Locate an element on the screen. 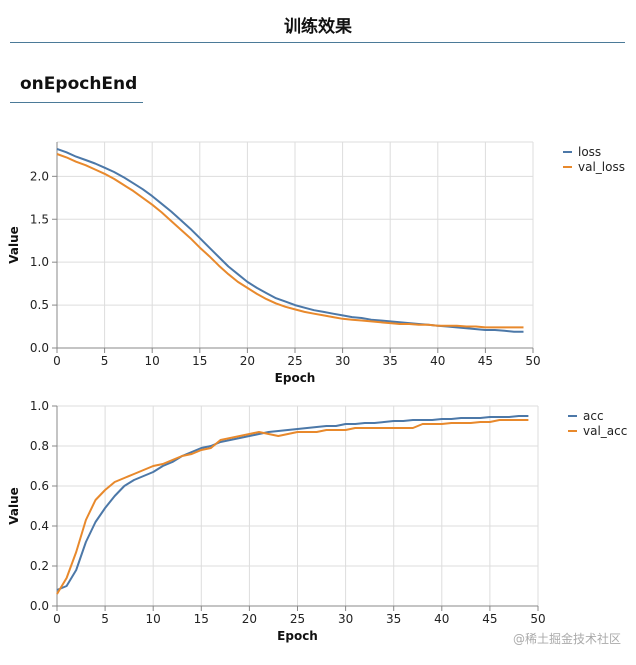 The height and width of the screenshot is (665, 636). y-tick-label: 0.8 is located at coordinates (39, 446).